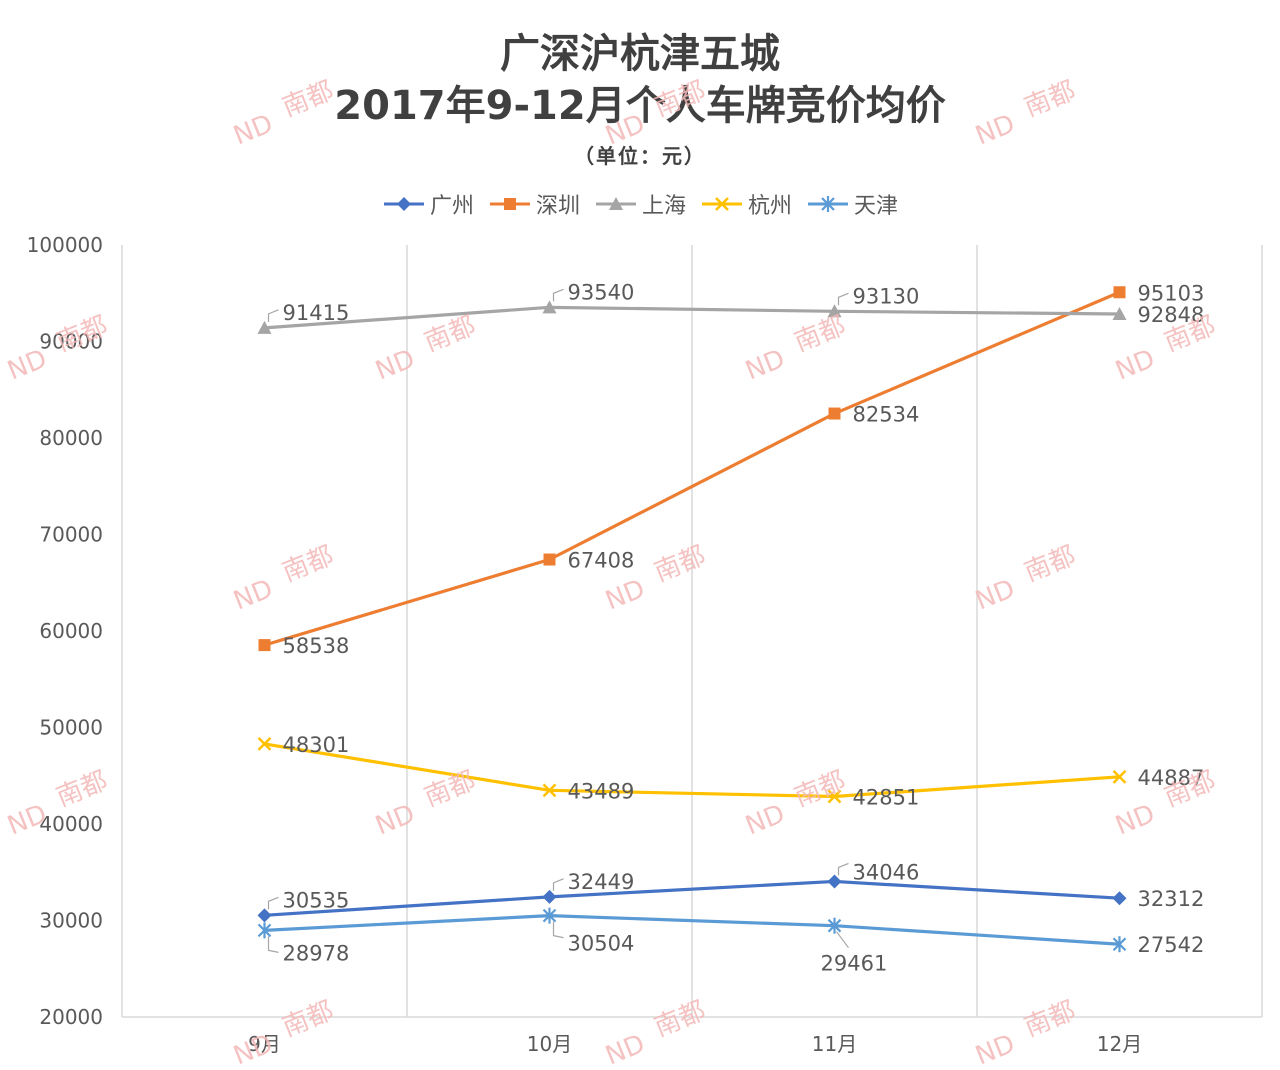  Describe the element at coordinates (1171, 293) in the screenshot. I see `data-label: 95103` at that location.